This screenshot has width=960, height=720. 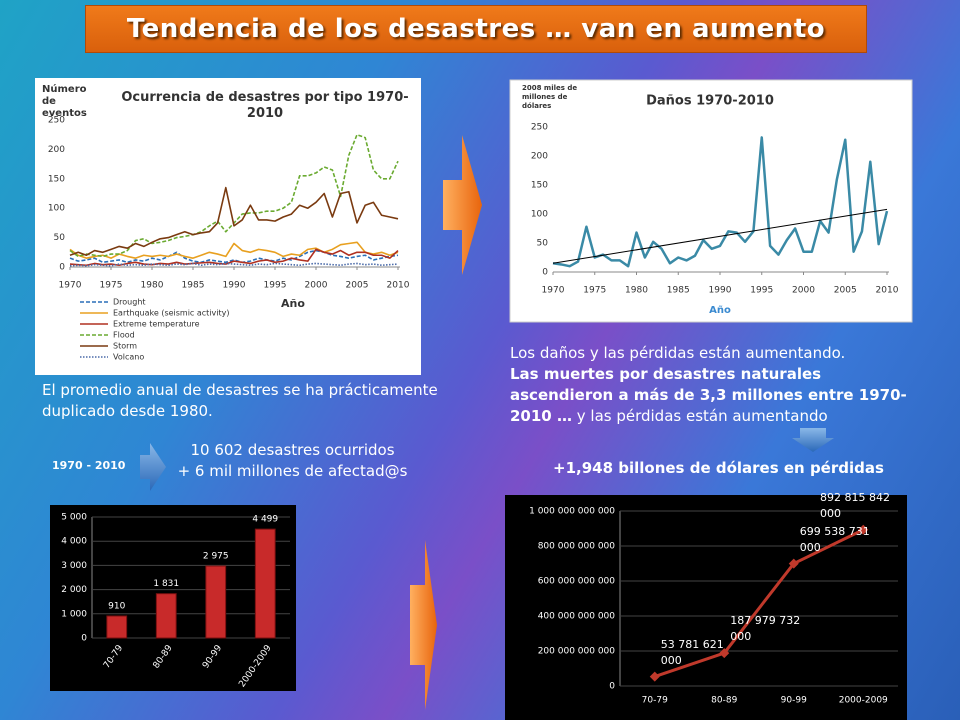 What do you see at coordinates (74, 542) in the screenshot?
I see `y-tick-label: 4 000` at bounding box center [74, 542].